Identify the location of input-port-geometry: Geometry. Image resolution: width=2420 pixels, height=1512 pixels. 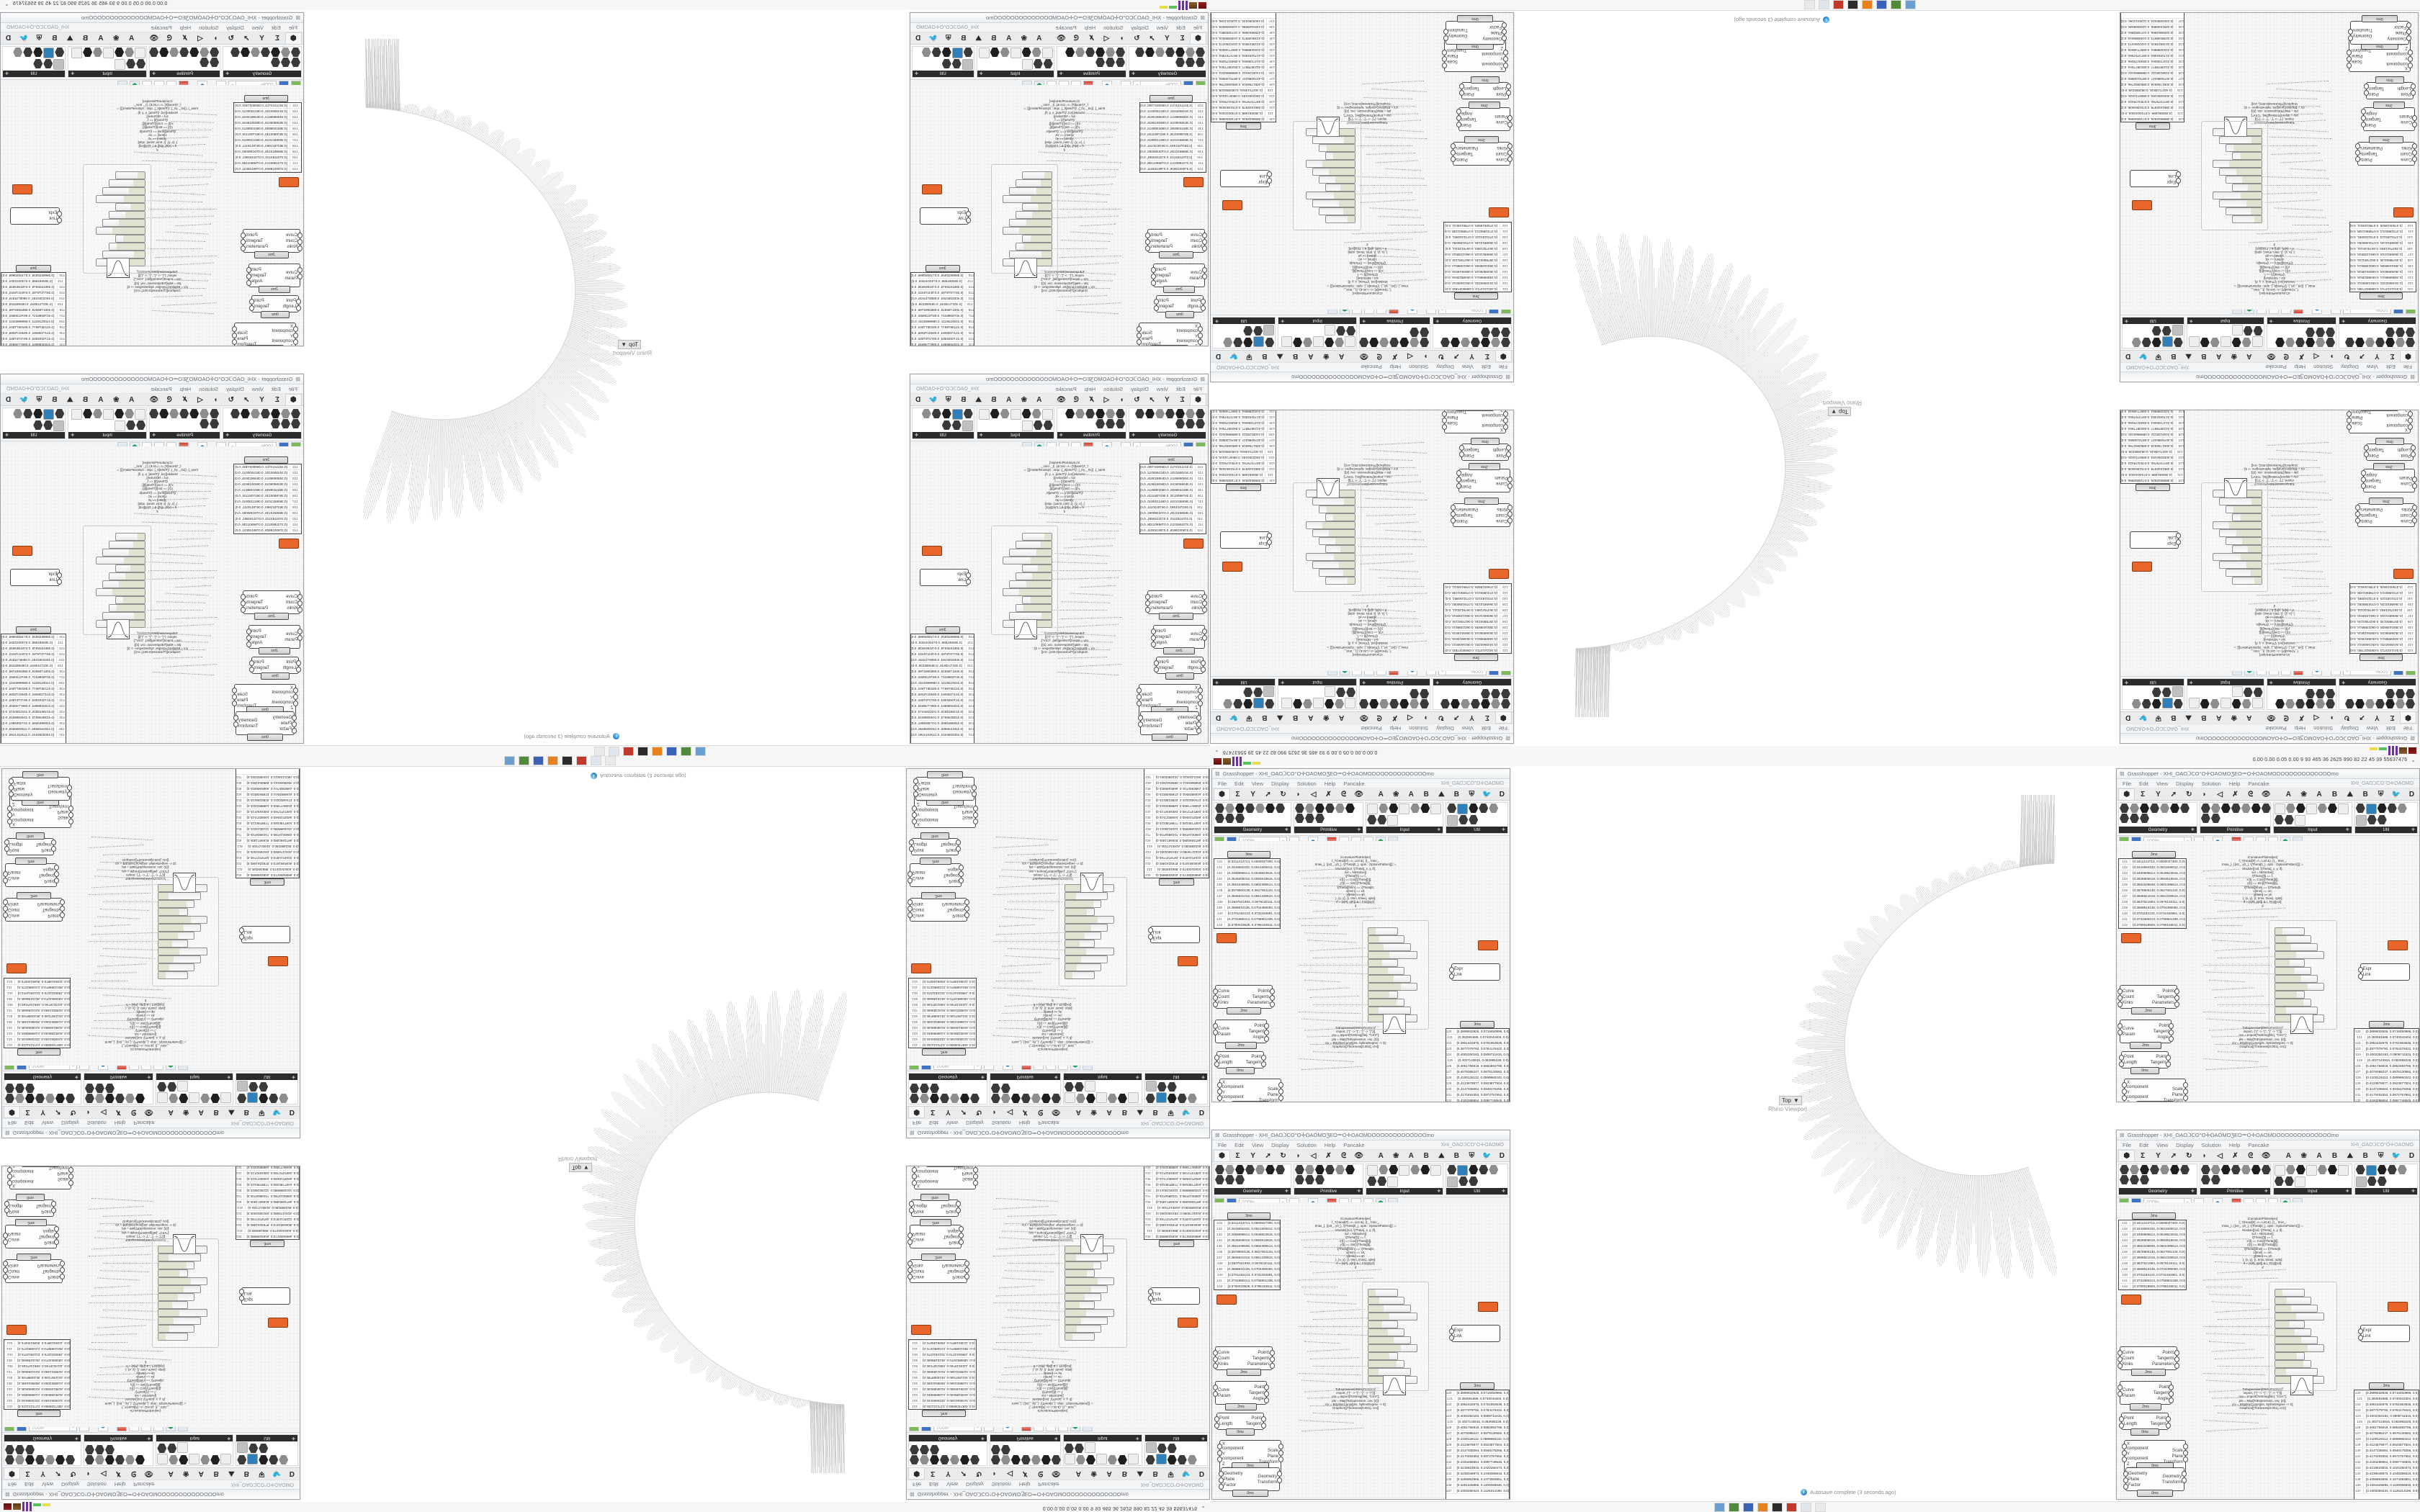
(23, 794).